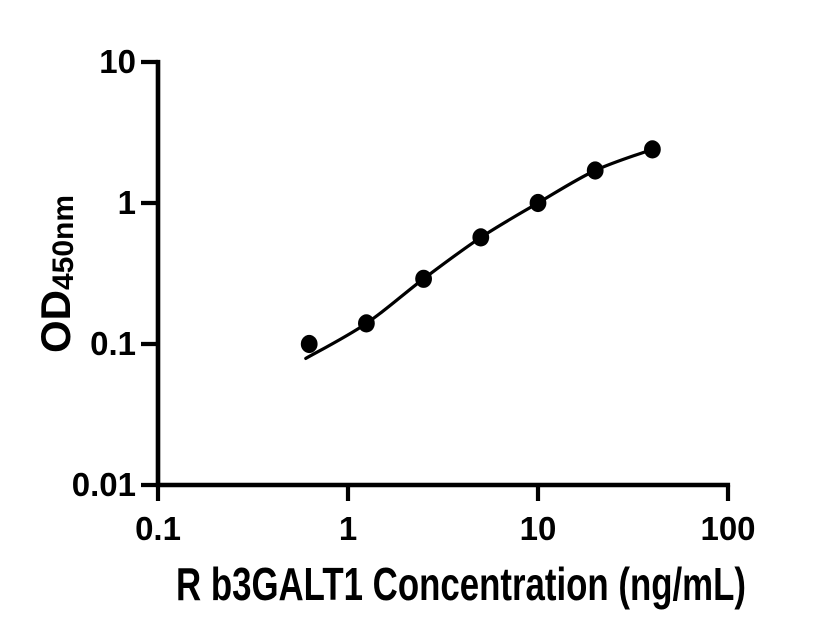  What do you see at coordinates (479, 253) in the screenshot?
I see `fit-curve` at bounding box center [479, 253].